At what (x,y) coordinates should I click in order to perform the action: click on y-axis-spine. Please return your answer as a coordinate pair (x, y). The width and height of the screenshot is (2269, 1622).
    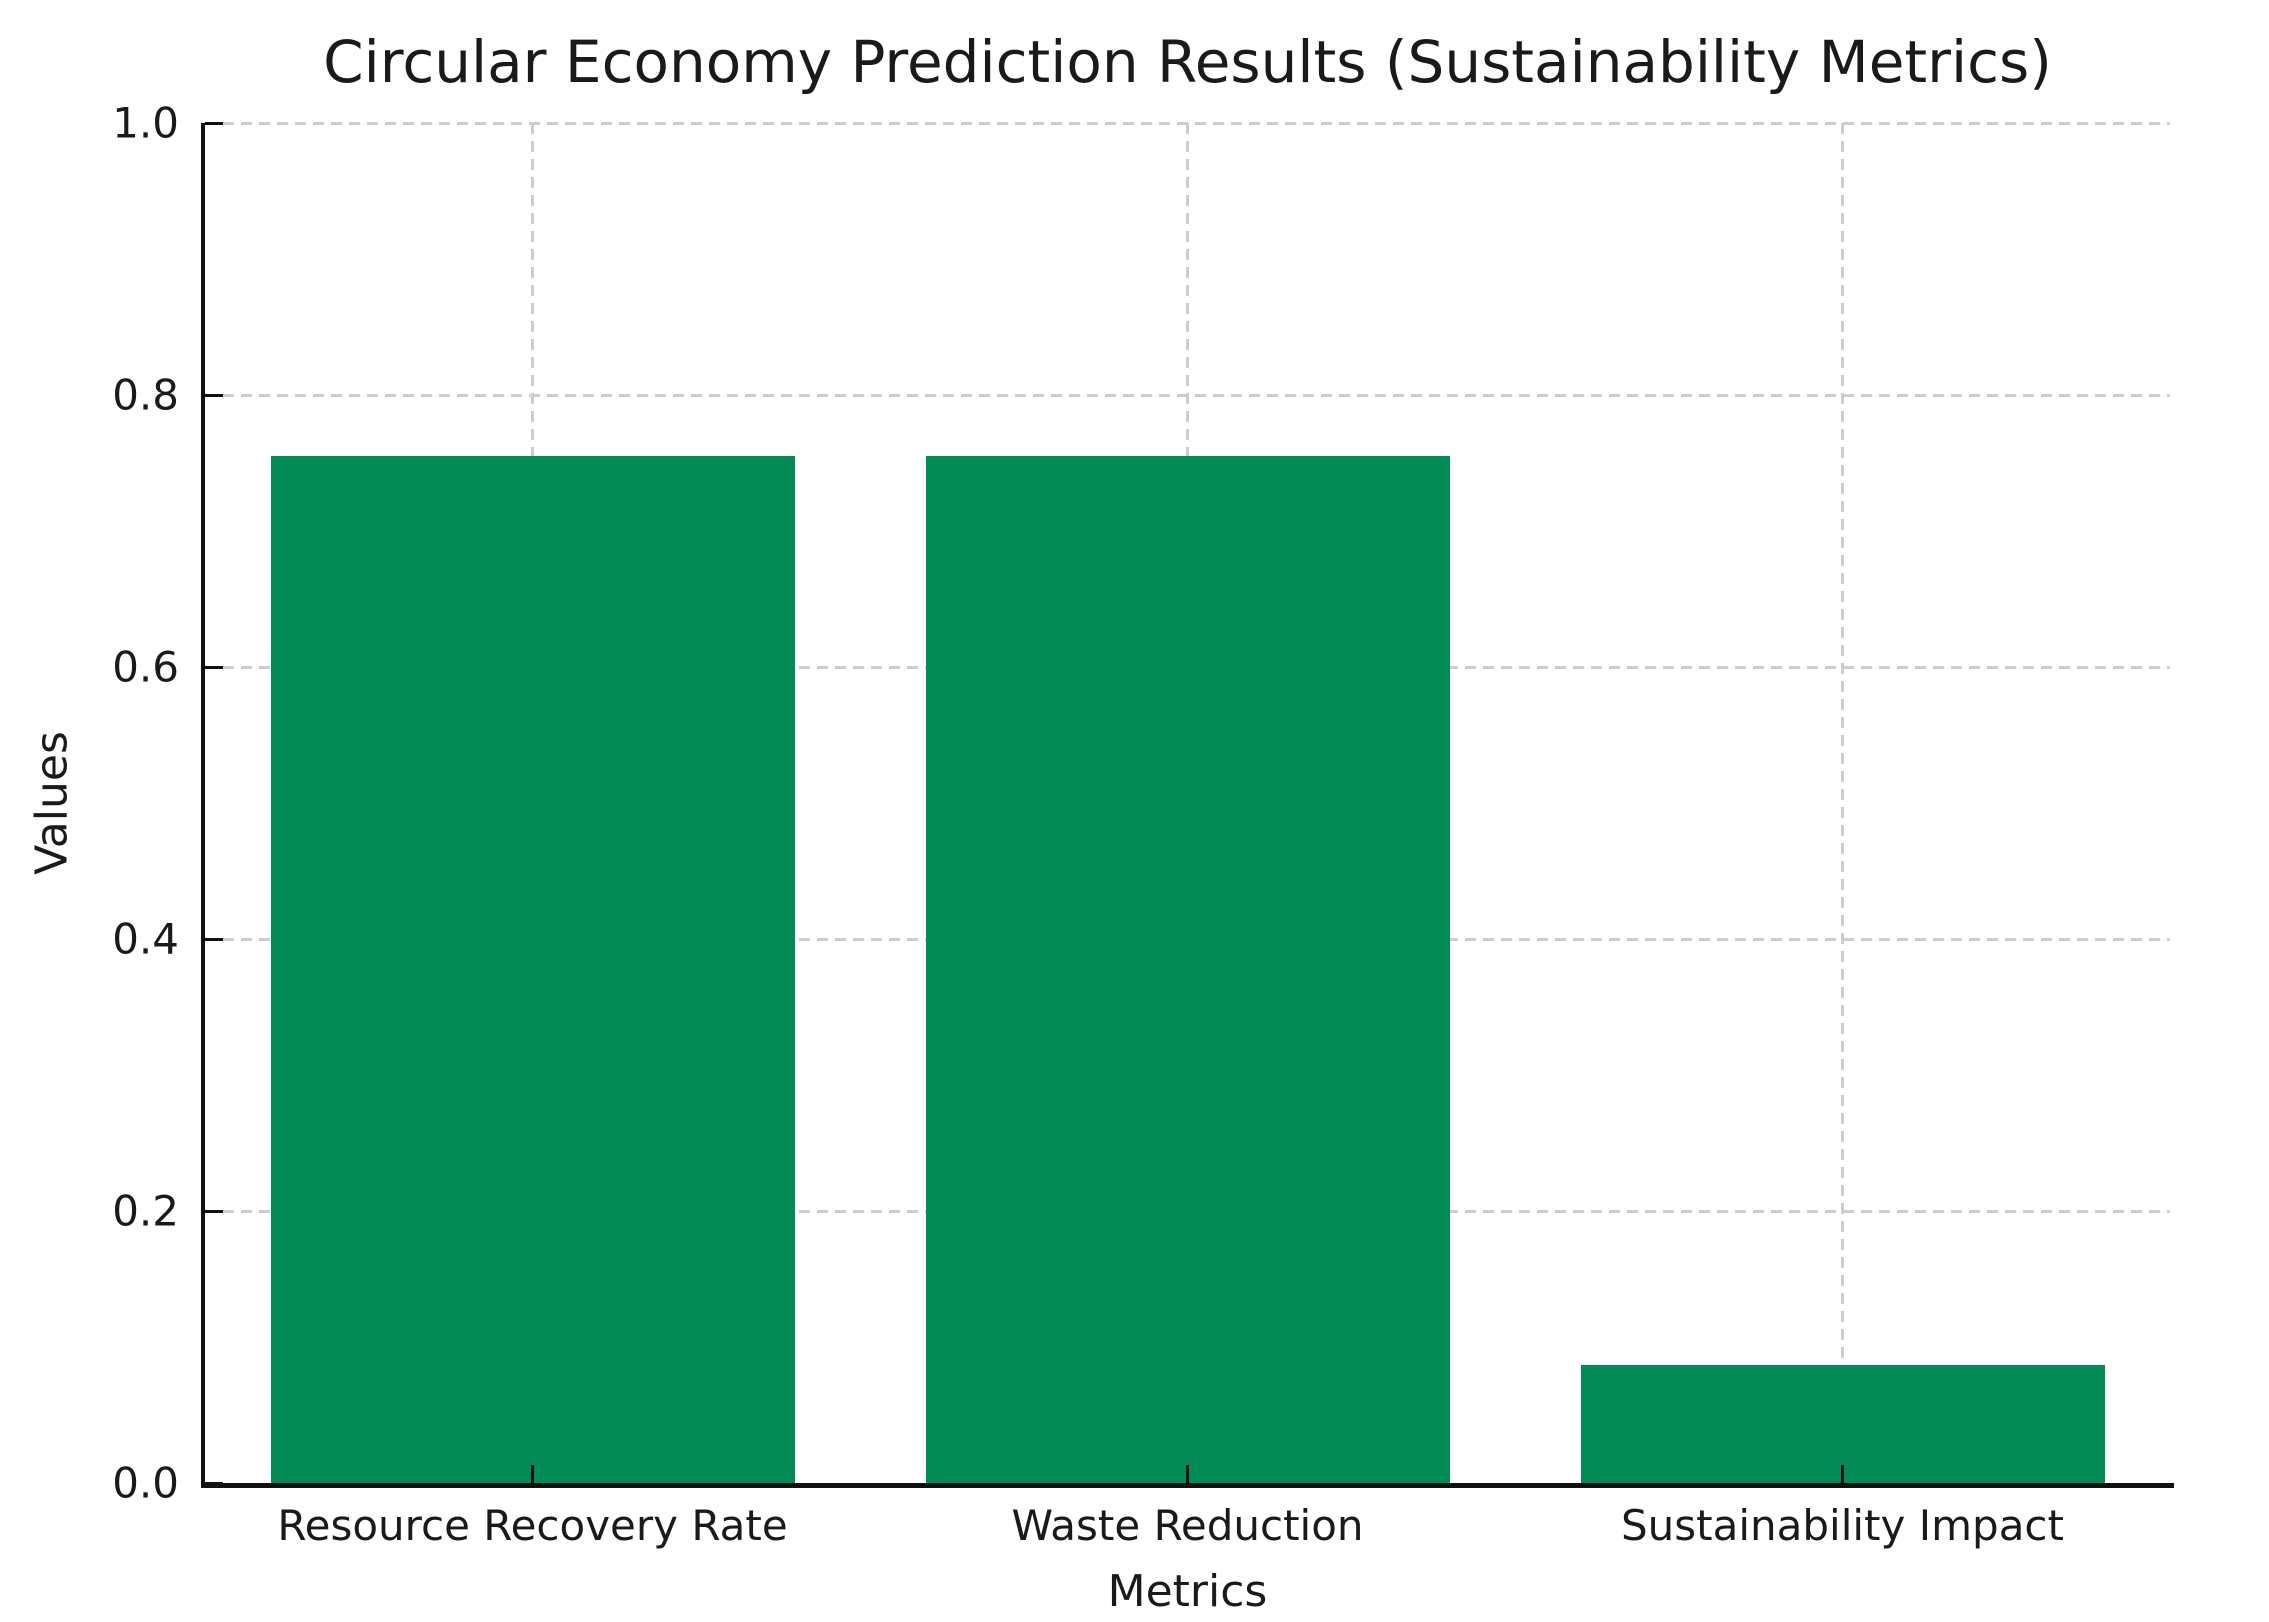
    Looking at the image, I should click on (203, 805).